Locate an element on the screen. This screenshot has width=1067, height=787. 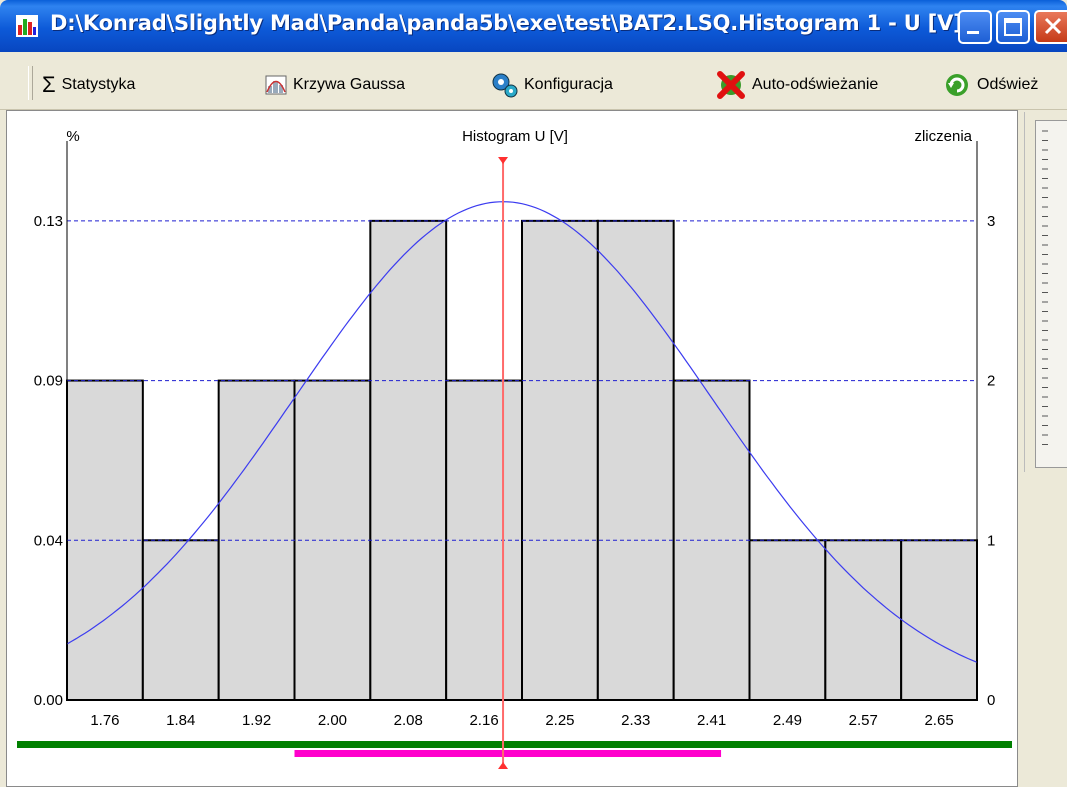
configuration-button: Konfiguracja is located at coordinates (551, 85).